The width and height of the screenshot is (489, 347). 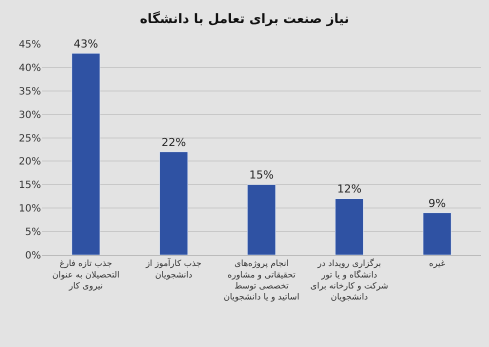 What do you see at coordinates (173, 269) in the screenshot?
I see `x-tick-label: جذب کارآموز از دانشجویان` at bounding box center [173, 269].